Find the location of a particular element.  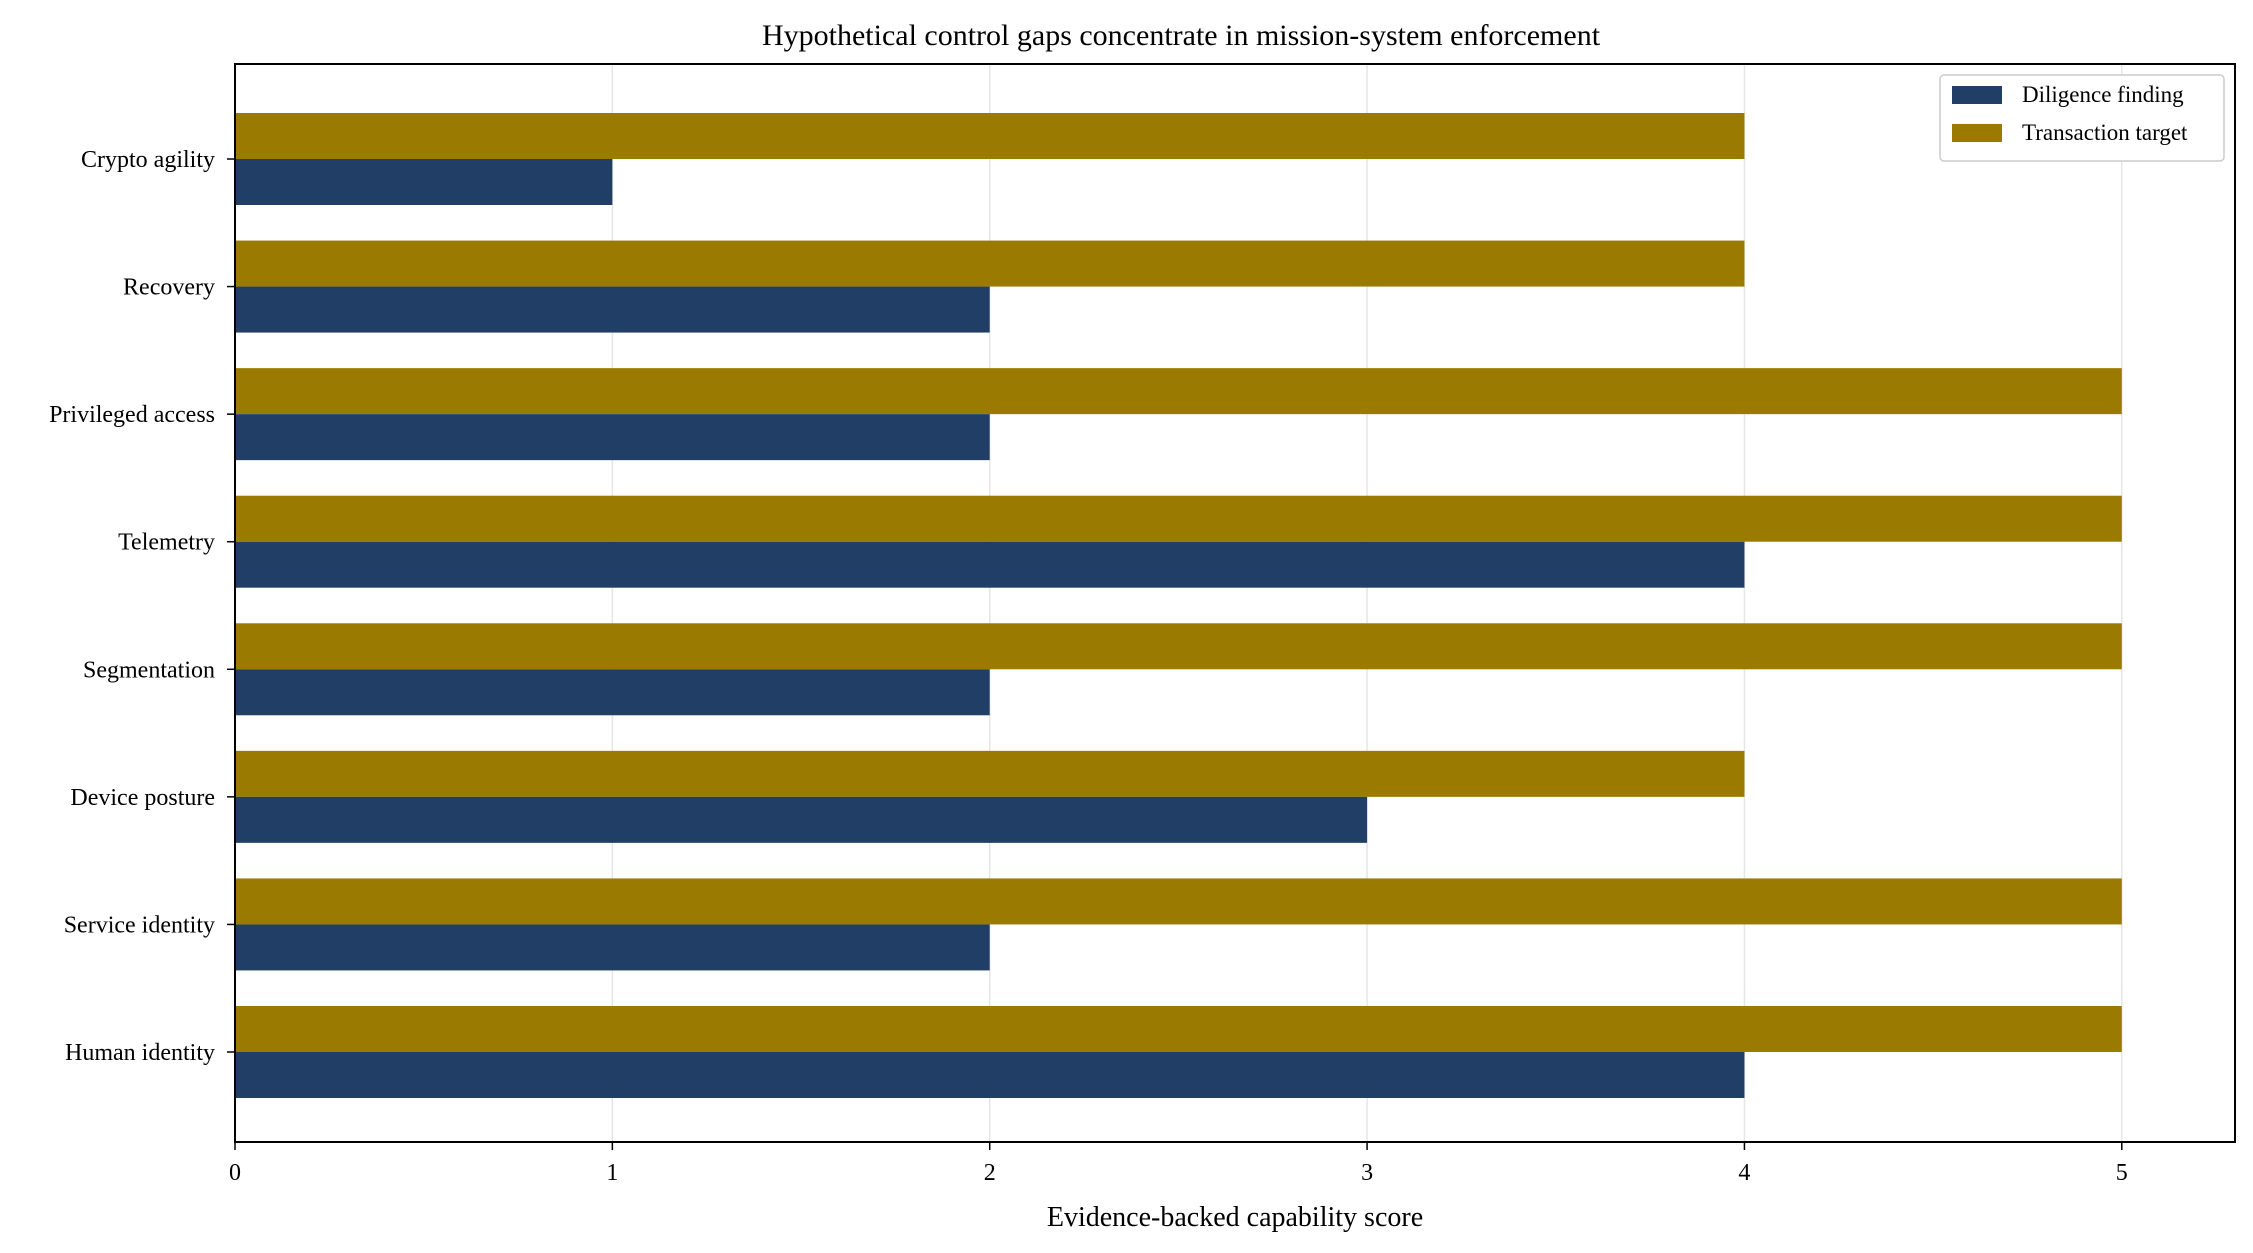

legend-frame is located at coordinates (2082, 118).